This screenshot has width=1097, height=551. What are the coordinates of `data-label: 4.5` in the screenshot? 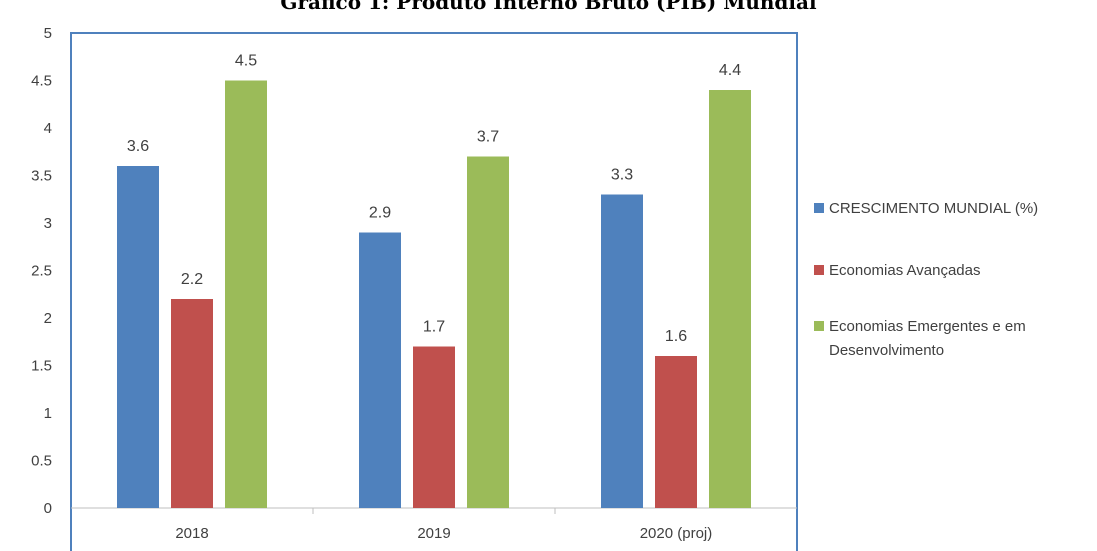 It's located at (246, 61).